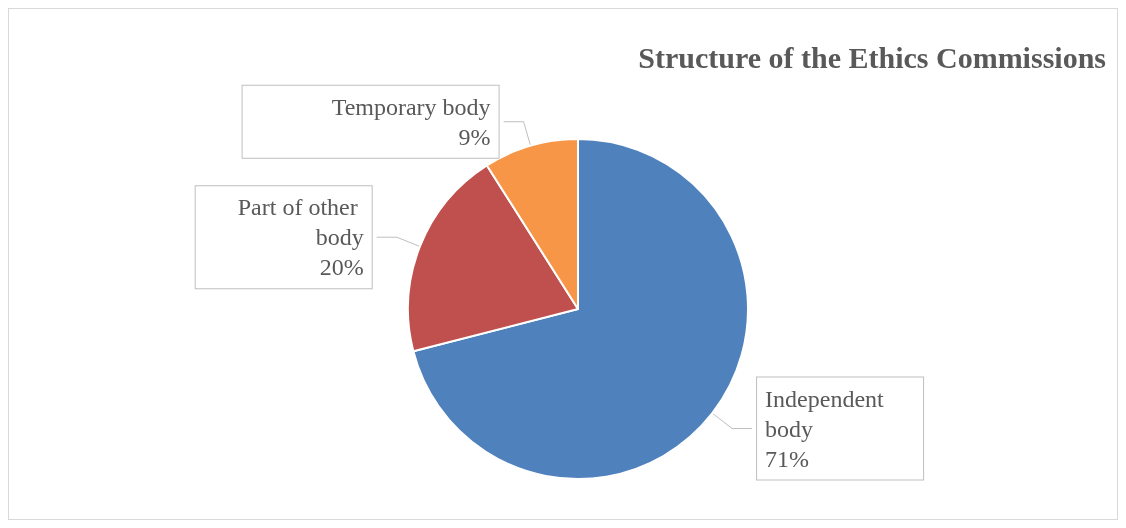  Describe the element at coordinates (300, 222) in the screenshot. I see `slice-label: Part of other body` at that location.